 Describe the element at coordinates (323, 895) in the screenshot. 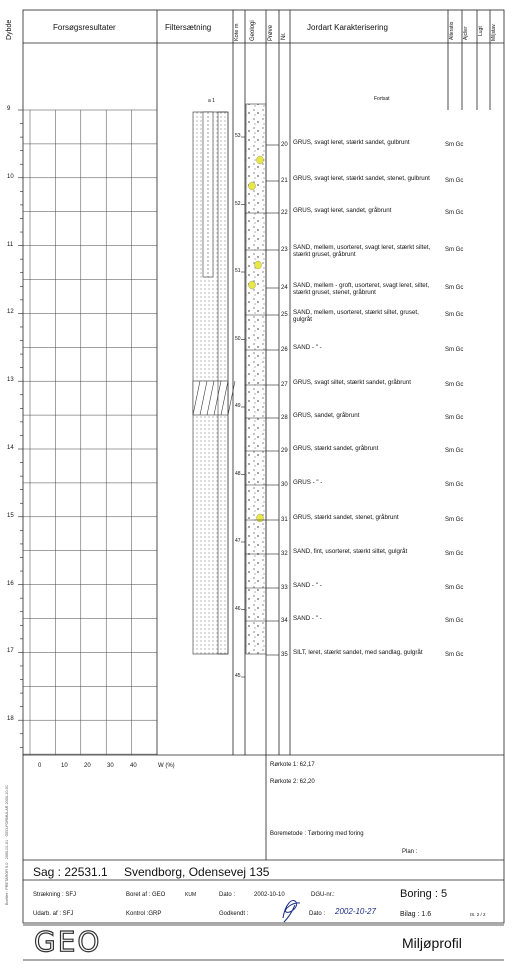

I see `dgu-label: DGU-nr.:` at that location.